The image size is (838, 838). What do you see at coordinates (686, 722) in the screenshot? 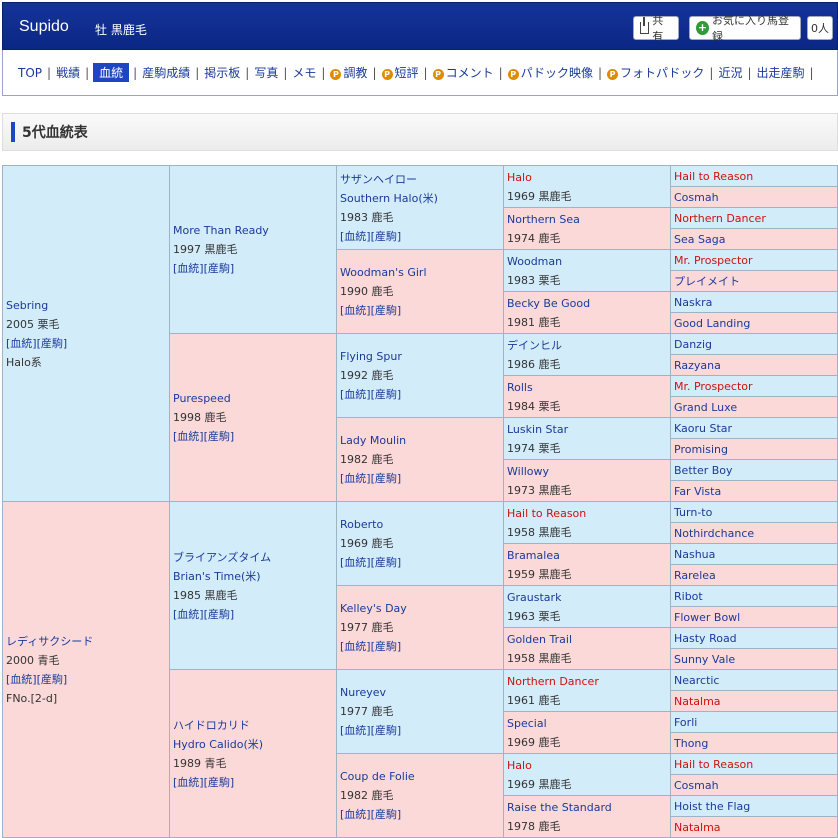
I see `horse-name-link: Forli` at bounding box center [686, 722].